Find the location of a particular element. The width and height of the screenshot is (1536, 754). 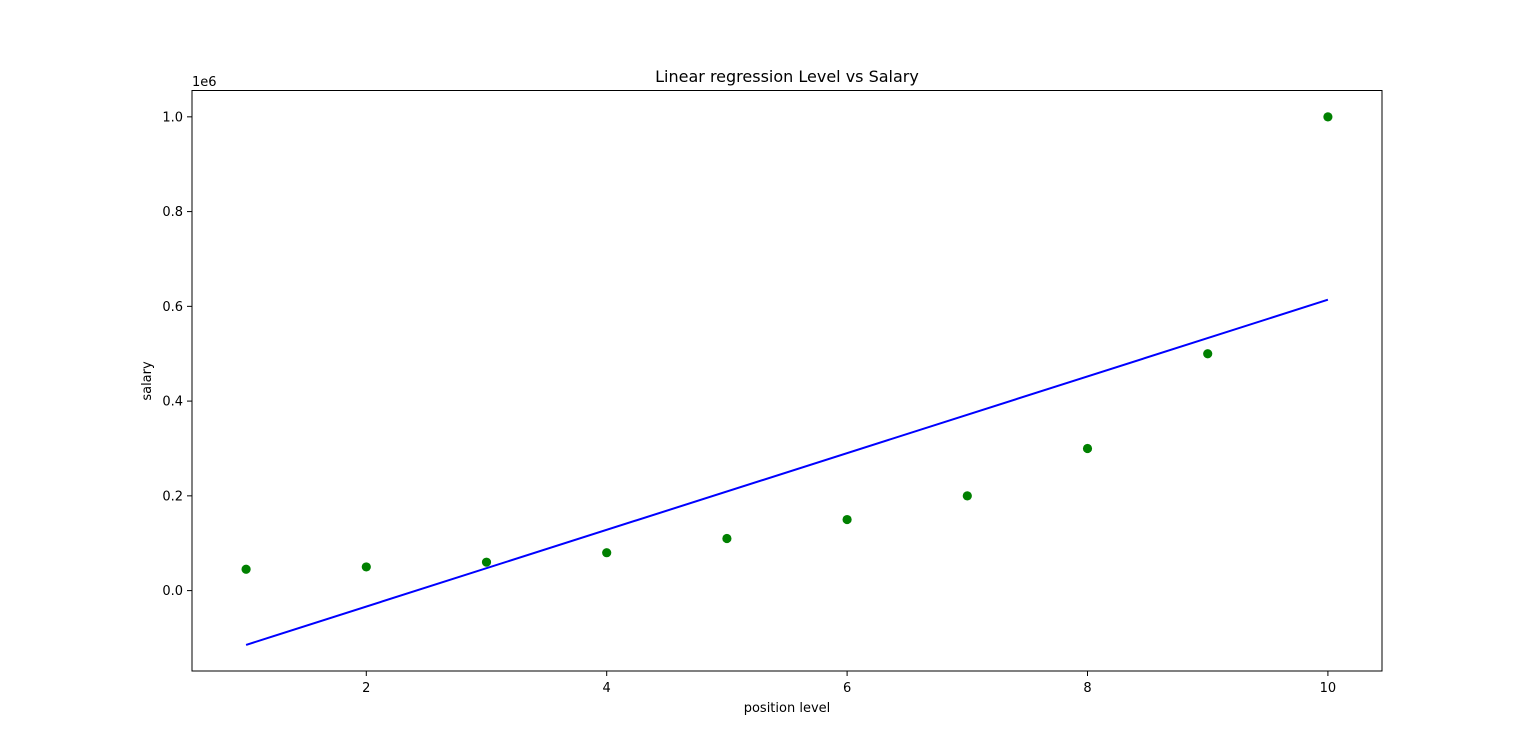

y-tick-label: 0.4 is located at coordinates (172, 402).